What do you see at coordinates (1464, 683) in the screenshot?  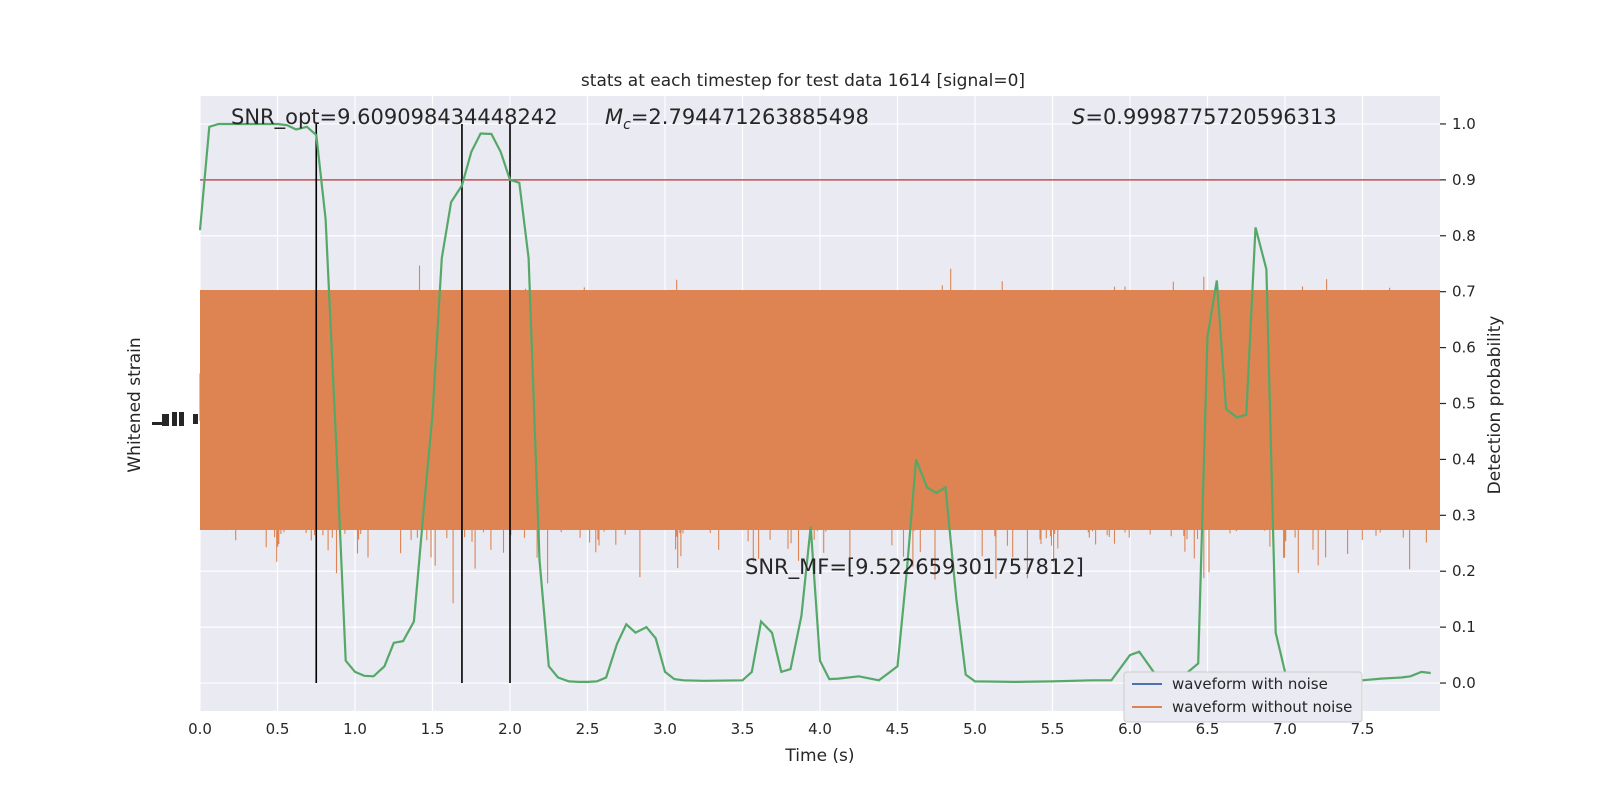 I see `y-tick-label: 0.0` at bounding box center [1464, 683].